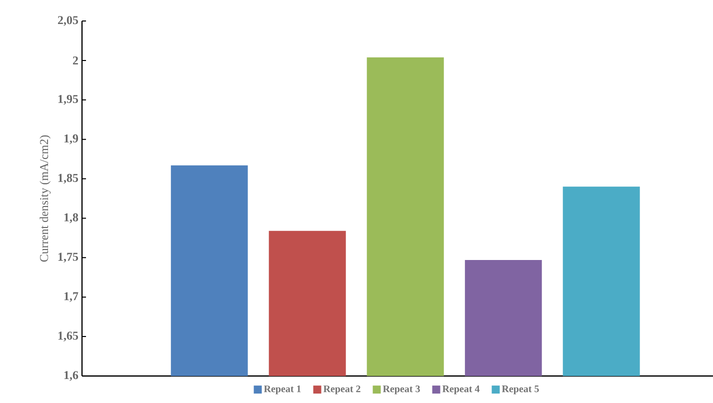 This screenshot has height=403, width=713. What do you see at coordinates (71, 218) in the screenshot?
I see `y-tick-label: 1,8` at bounding box center [71, 218].